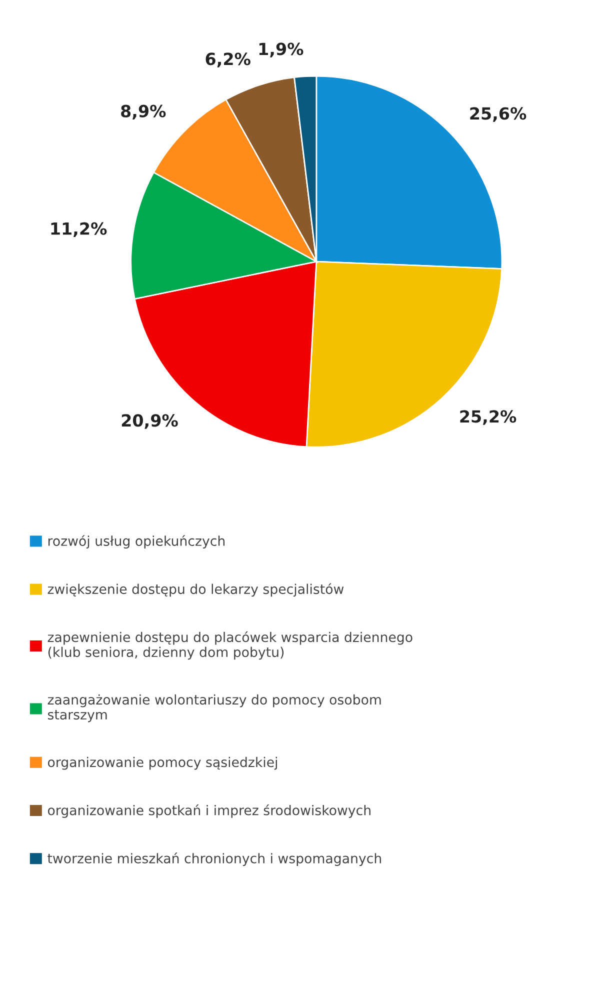 Image resolution: width=597 pixels, height=987 pixels. What do you see at coordinates (209, 811) in the screenshot?
I see `legend-label: organizowanie spotkań i imprez środowiskowych` at bounding box center [209, 811].